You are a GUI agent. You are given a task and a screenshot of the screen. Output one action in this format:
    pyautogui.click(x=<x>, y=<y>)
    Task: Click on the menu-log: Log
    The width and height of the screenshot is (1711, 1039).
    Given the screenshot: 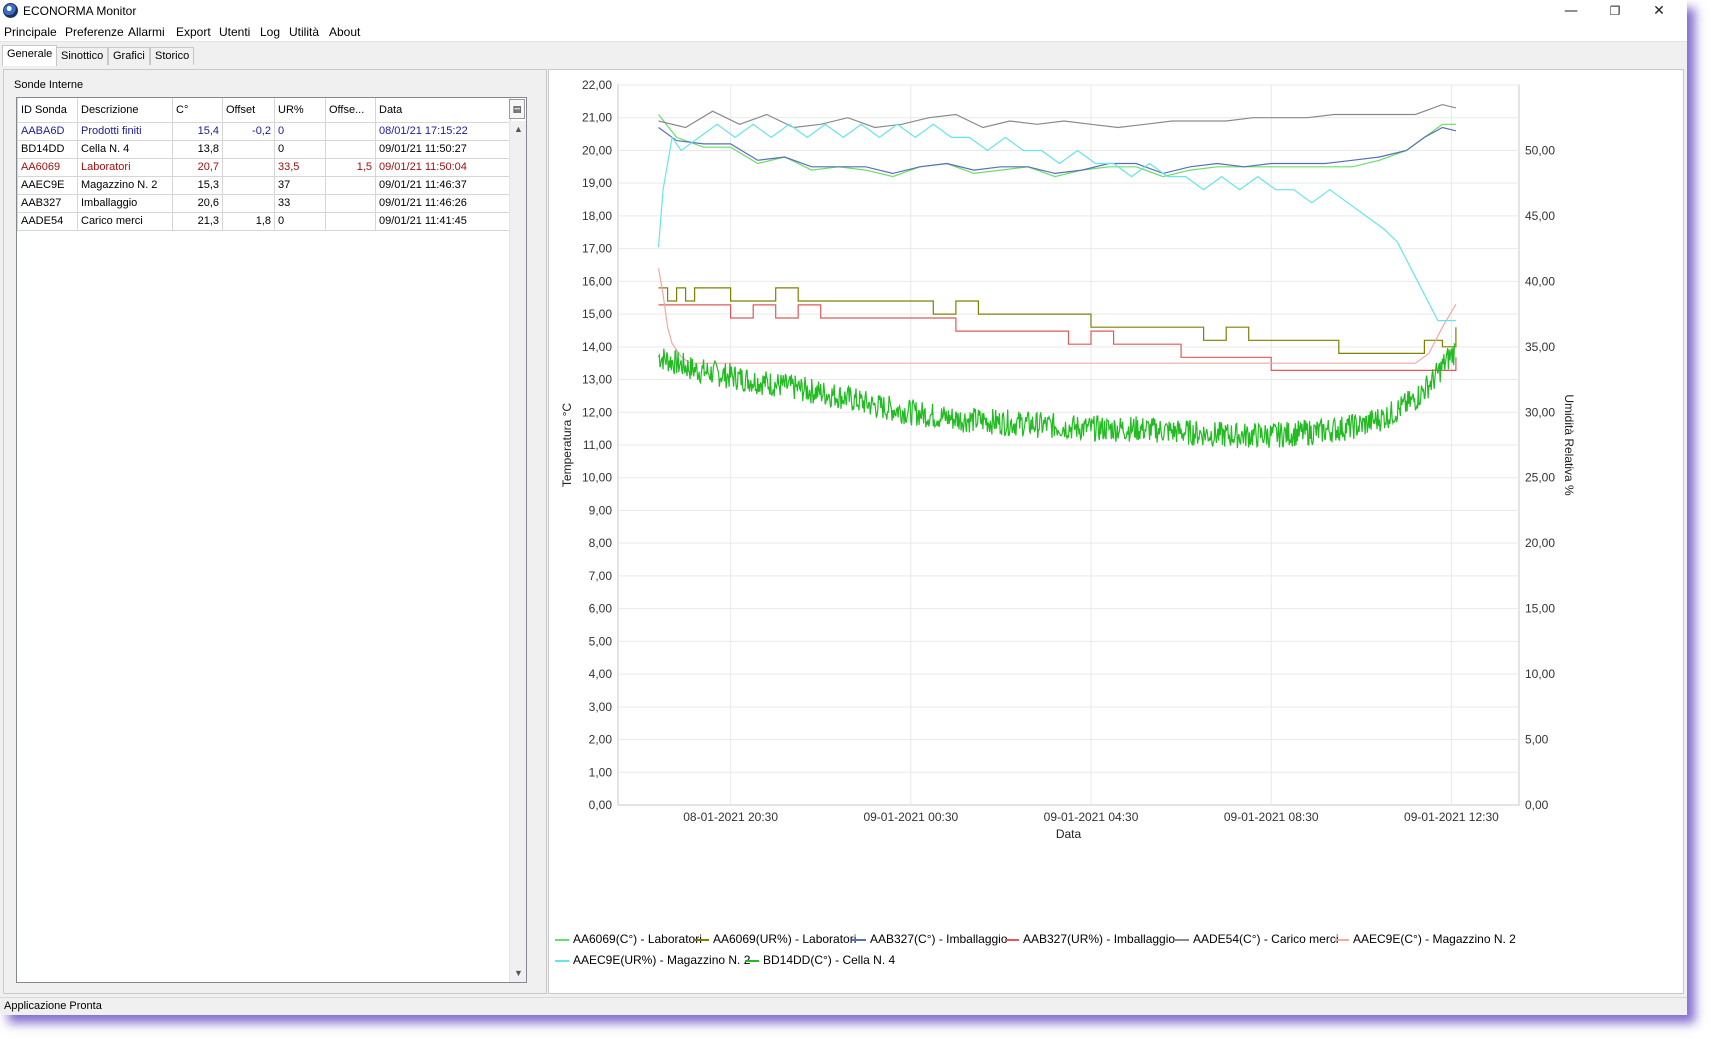 What is the action you would take?
    pyautogui.click(x=270, y=32)
    